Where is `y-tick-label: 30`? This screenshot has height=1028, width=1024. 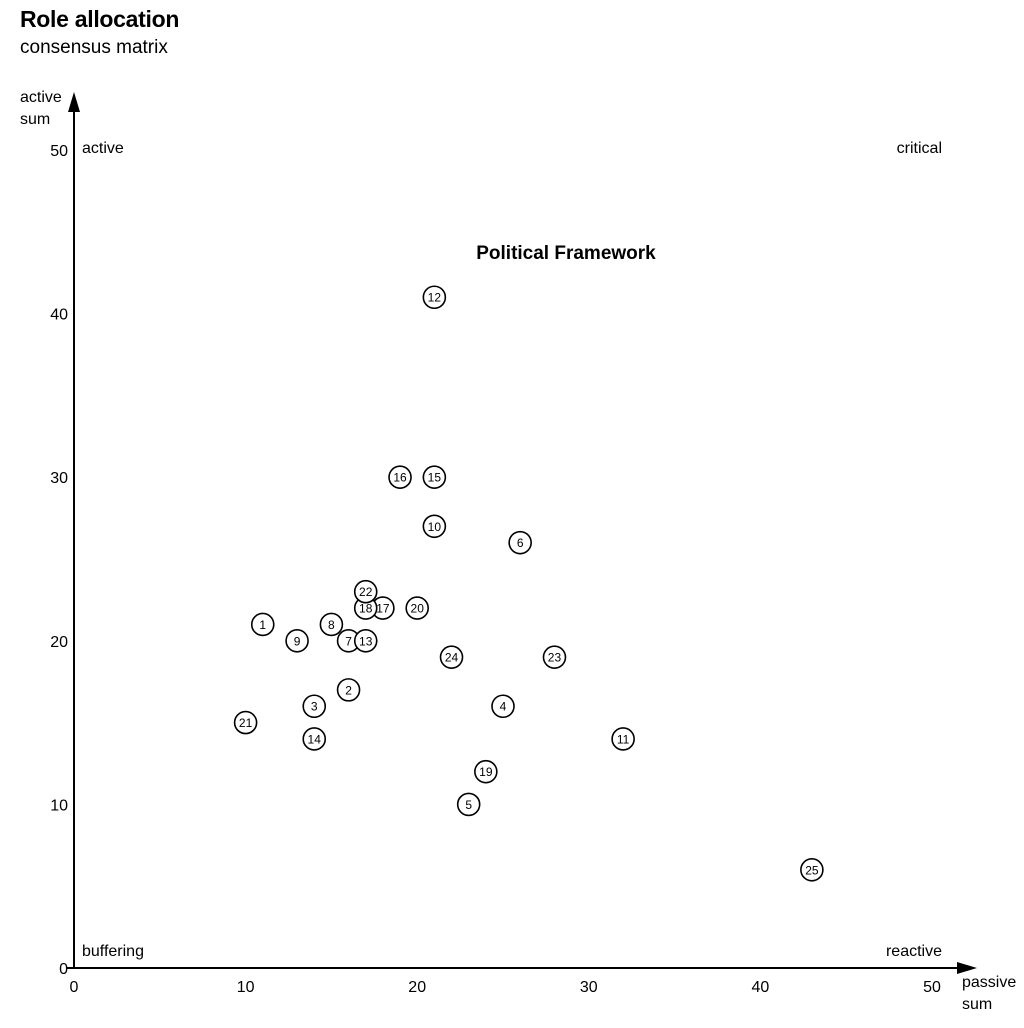
y-tick-label: 30 is located at coordinates (59, 478).